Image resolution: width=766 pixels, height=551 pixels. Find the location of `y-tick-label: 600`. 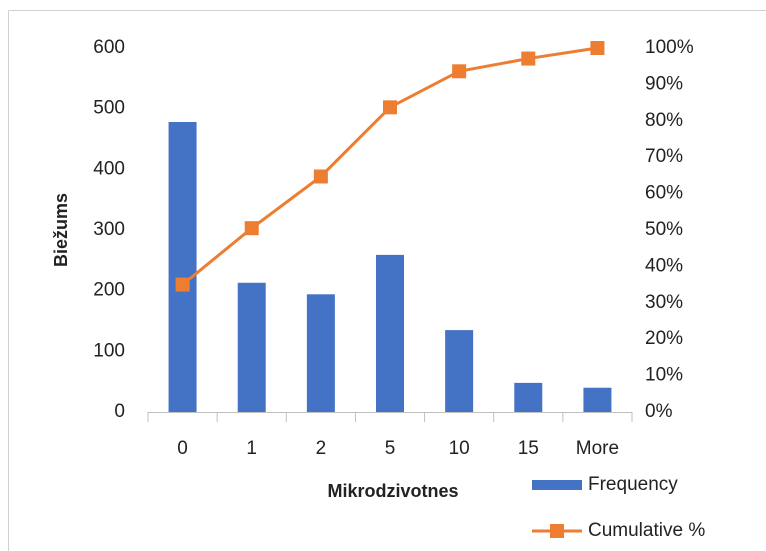

y-tick-label: 600 is located at coordinates (109, 47).